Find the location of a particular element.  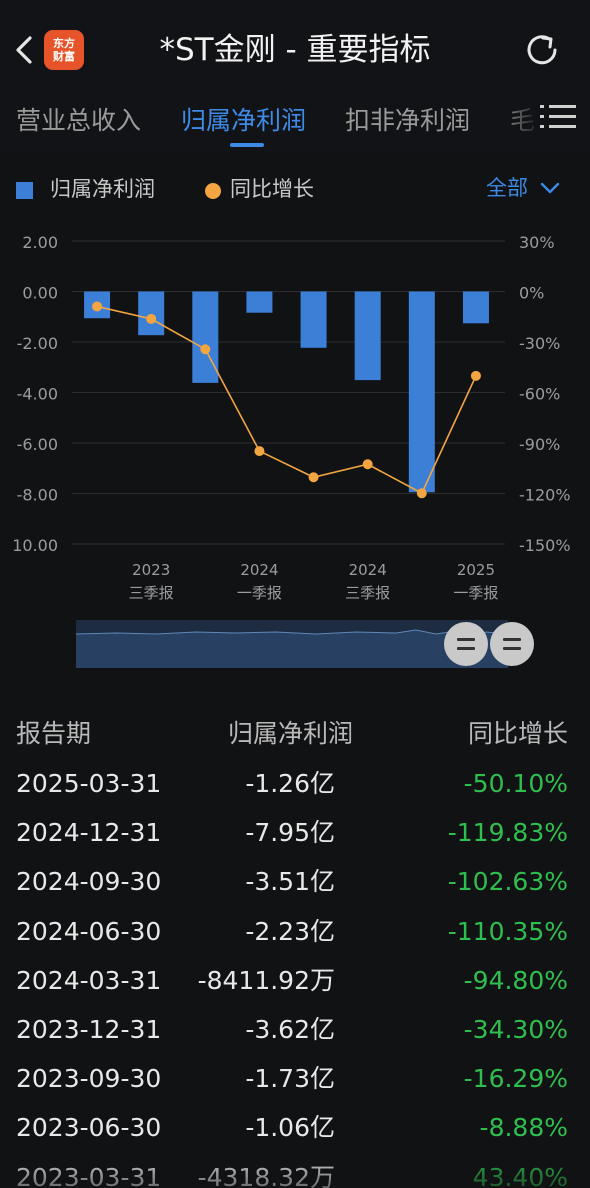

row-date: 2023-09-30 is located at coordinates (89, 1079).